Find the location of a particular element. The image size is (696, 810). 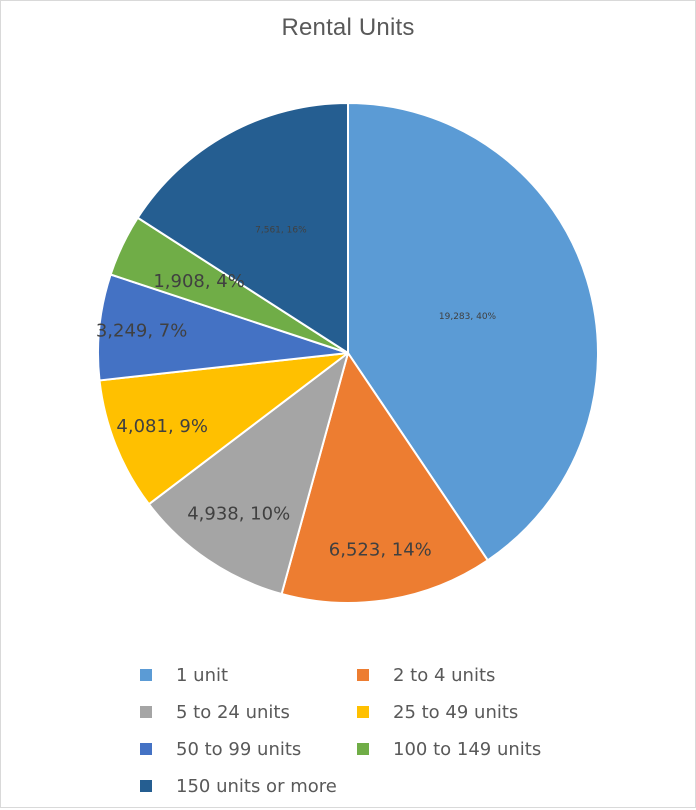

data-label: 7,561, 16% is located at coordinates (281, 231).